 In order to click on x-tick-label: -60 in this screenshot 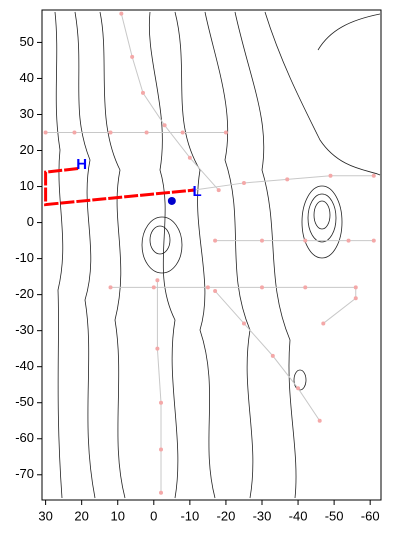, I will do `click(370, 515)`.